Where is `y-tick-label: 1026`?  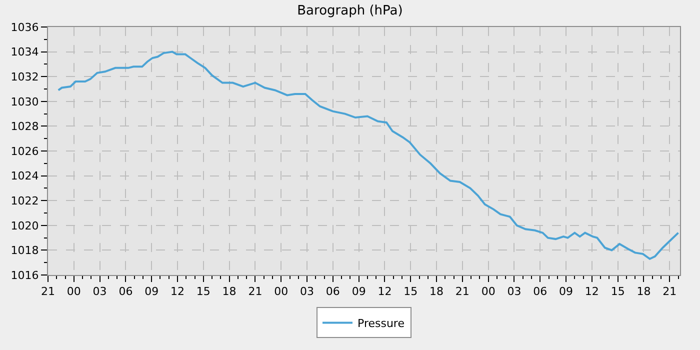
y-tick-label: 1026 is located at coordinates (24, 151).